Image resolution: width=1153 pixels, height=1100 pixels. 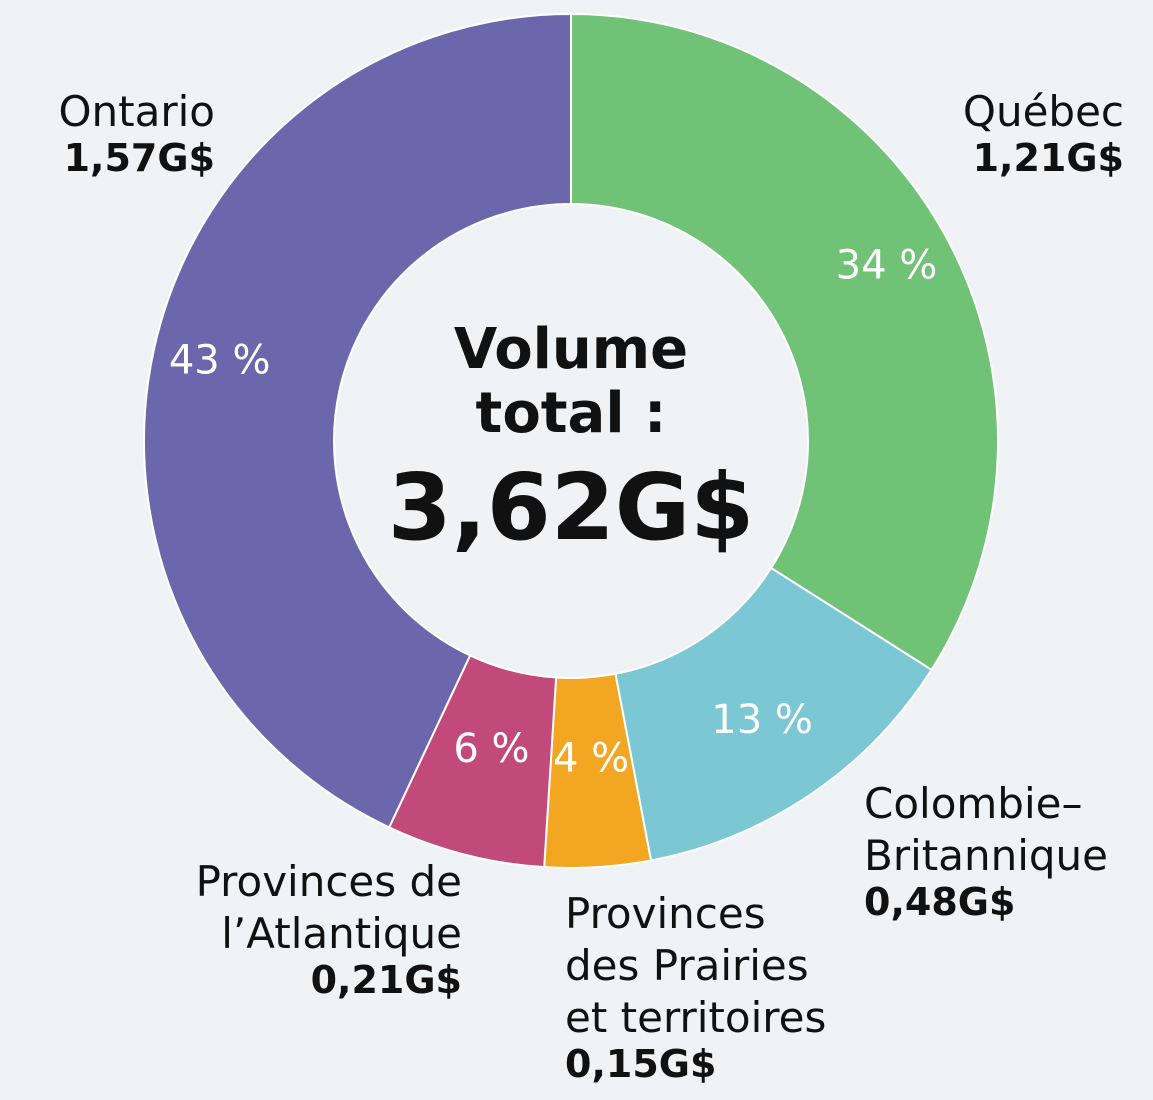 What do you see at coordinates (591, 758) in the screenshot?
I see `percent-label: 4 %` at bounding box center [591, 758].